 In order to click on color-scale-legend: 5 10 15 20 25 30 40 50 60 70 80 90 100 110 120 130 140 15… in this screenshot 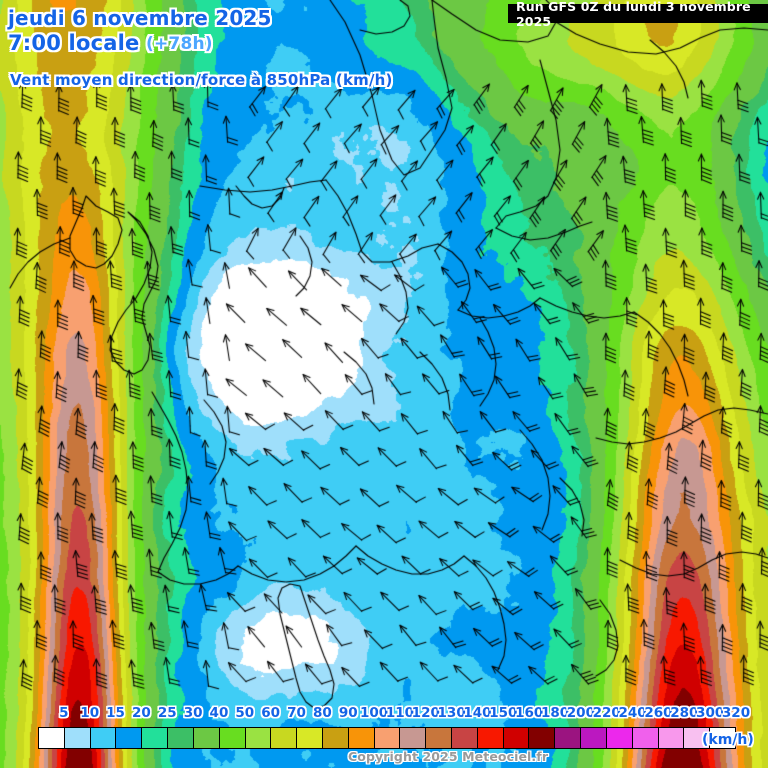, I will do `click(384, 736)`.